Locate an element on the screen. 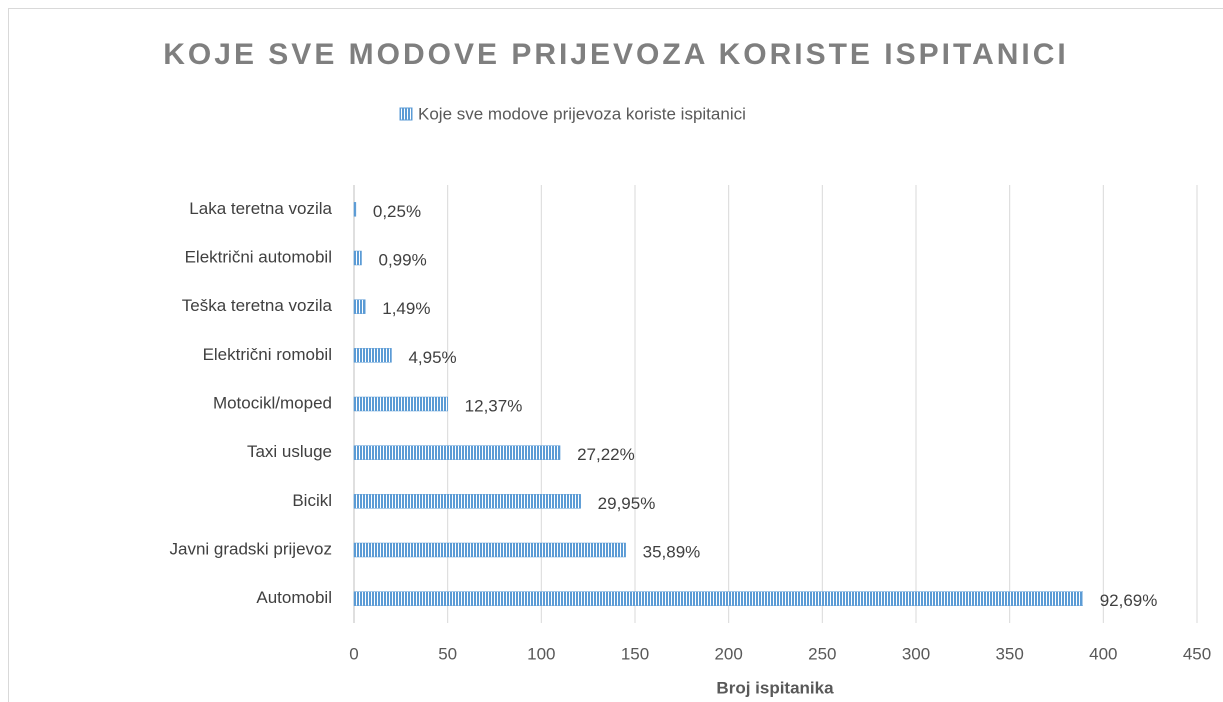 Image resolution: width=1223 pixels, height=702 pixels. y-tick-label: Teška teretna vozila is located at coordinates (257, 305).